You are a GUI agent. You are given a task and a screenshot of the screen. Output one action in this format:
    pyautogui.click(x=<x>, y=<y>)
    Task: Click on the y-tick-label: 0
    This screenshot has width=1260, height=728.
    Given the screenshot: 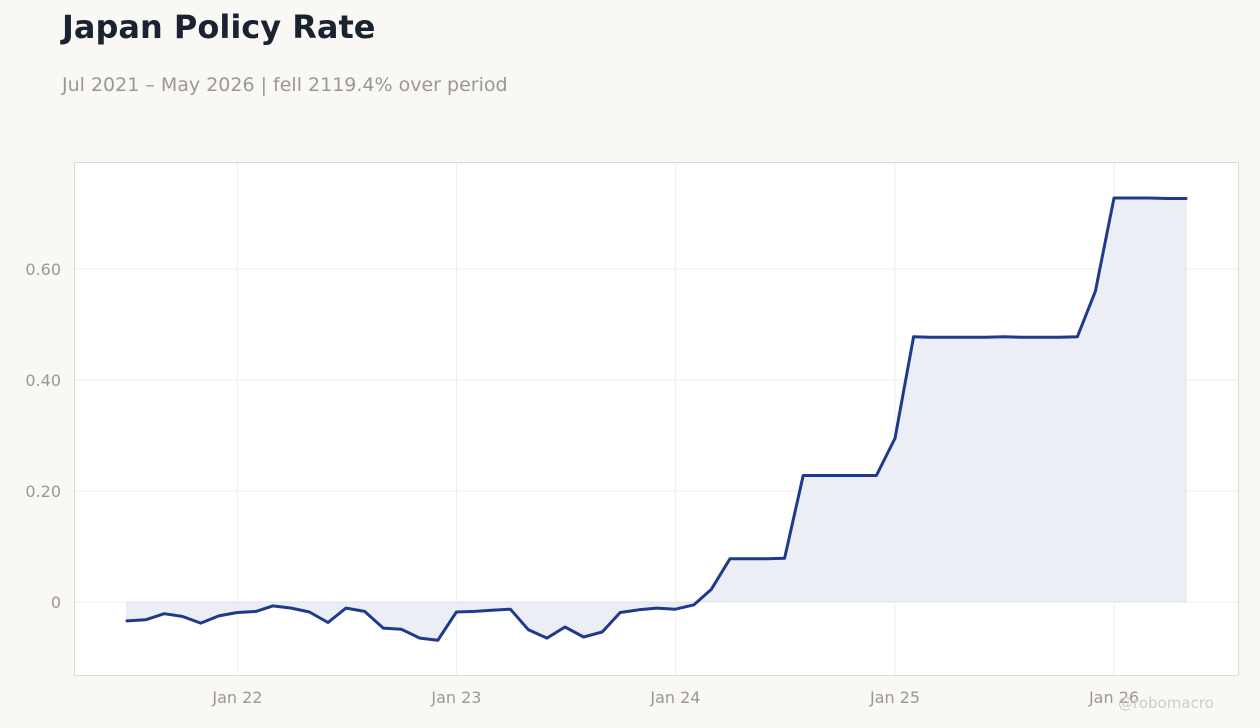 What is the action you would take?
    pyautogui.click(x=56, y=602)
    